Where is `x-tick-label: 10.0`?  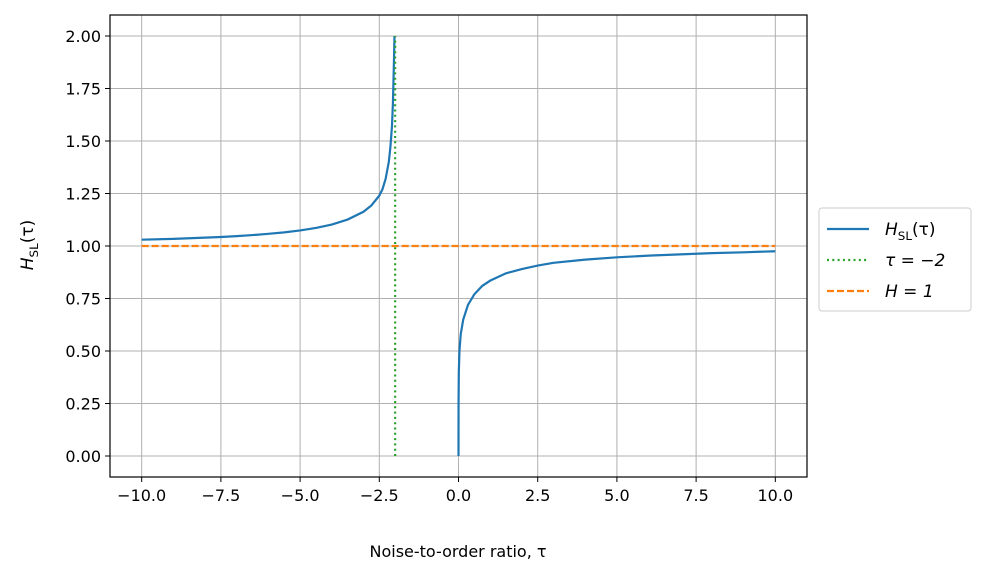
x-tick-label: 10.0 is located at coordinates (776, 495).